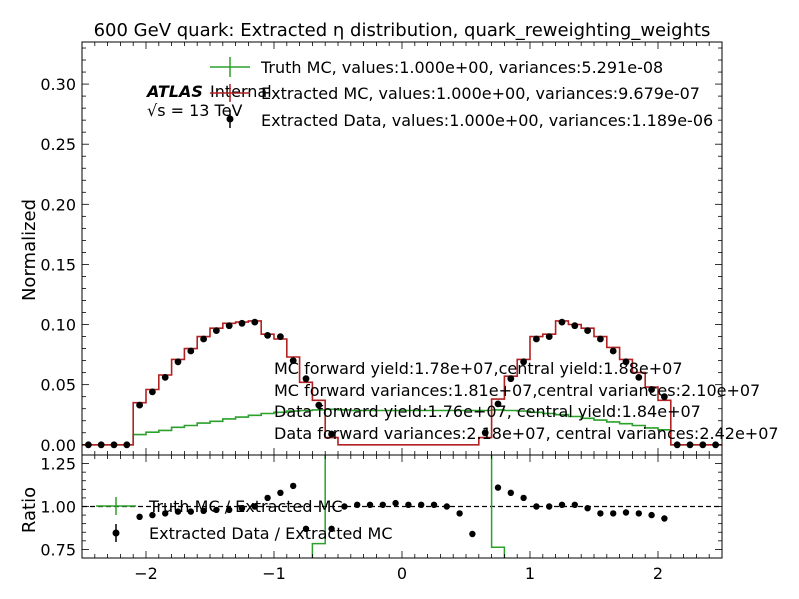 This screenshot has width=799, height=599. I want to click on x-tick-label: 2, so click(658, 573).